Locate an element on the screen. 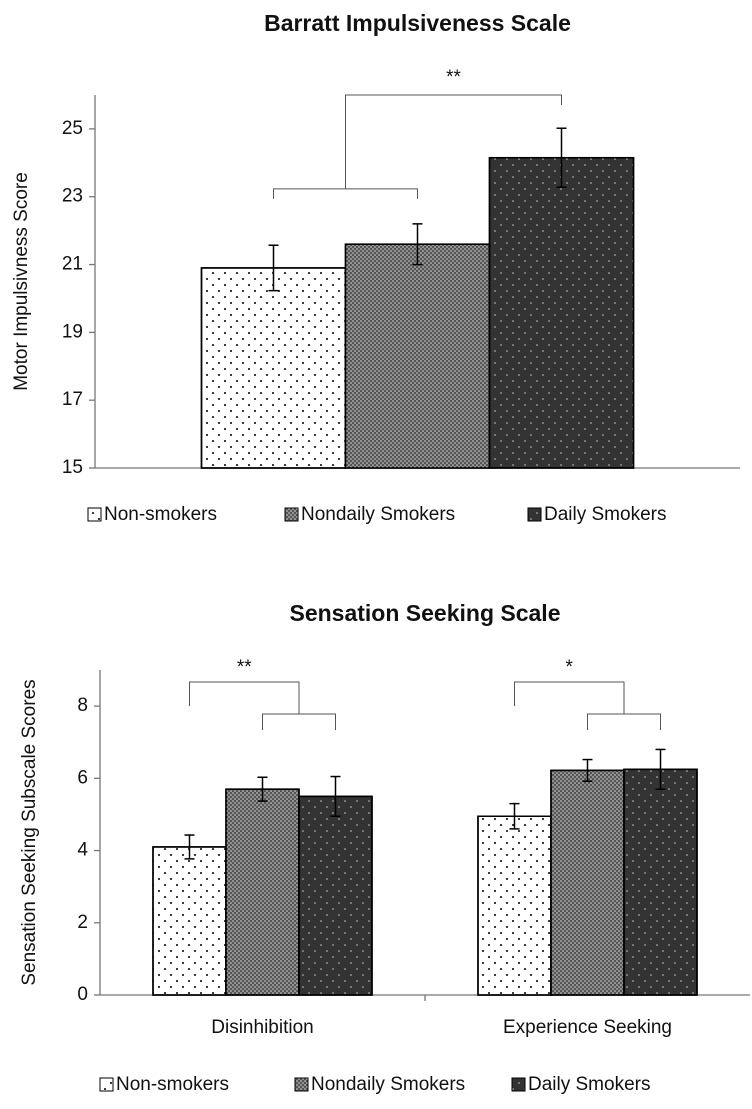 Image resolution: width=752 pixels, height=1109 pixels. x-tick-label: Disinhibition is located at coordinates (262, 1027).